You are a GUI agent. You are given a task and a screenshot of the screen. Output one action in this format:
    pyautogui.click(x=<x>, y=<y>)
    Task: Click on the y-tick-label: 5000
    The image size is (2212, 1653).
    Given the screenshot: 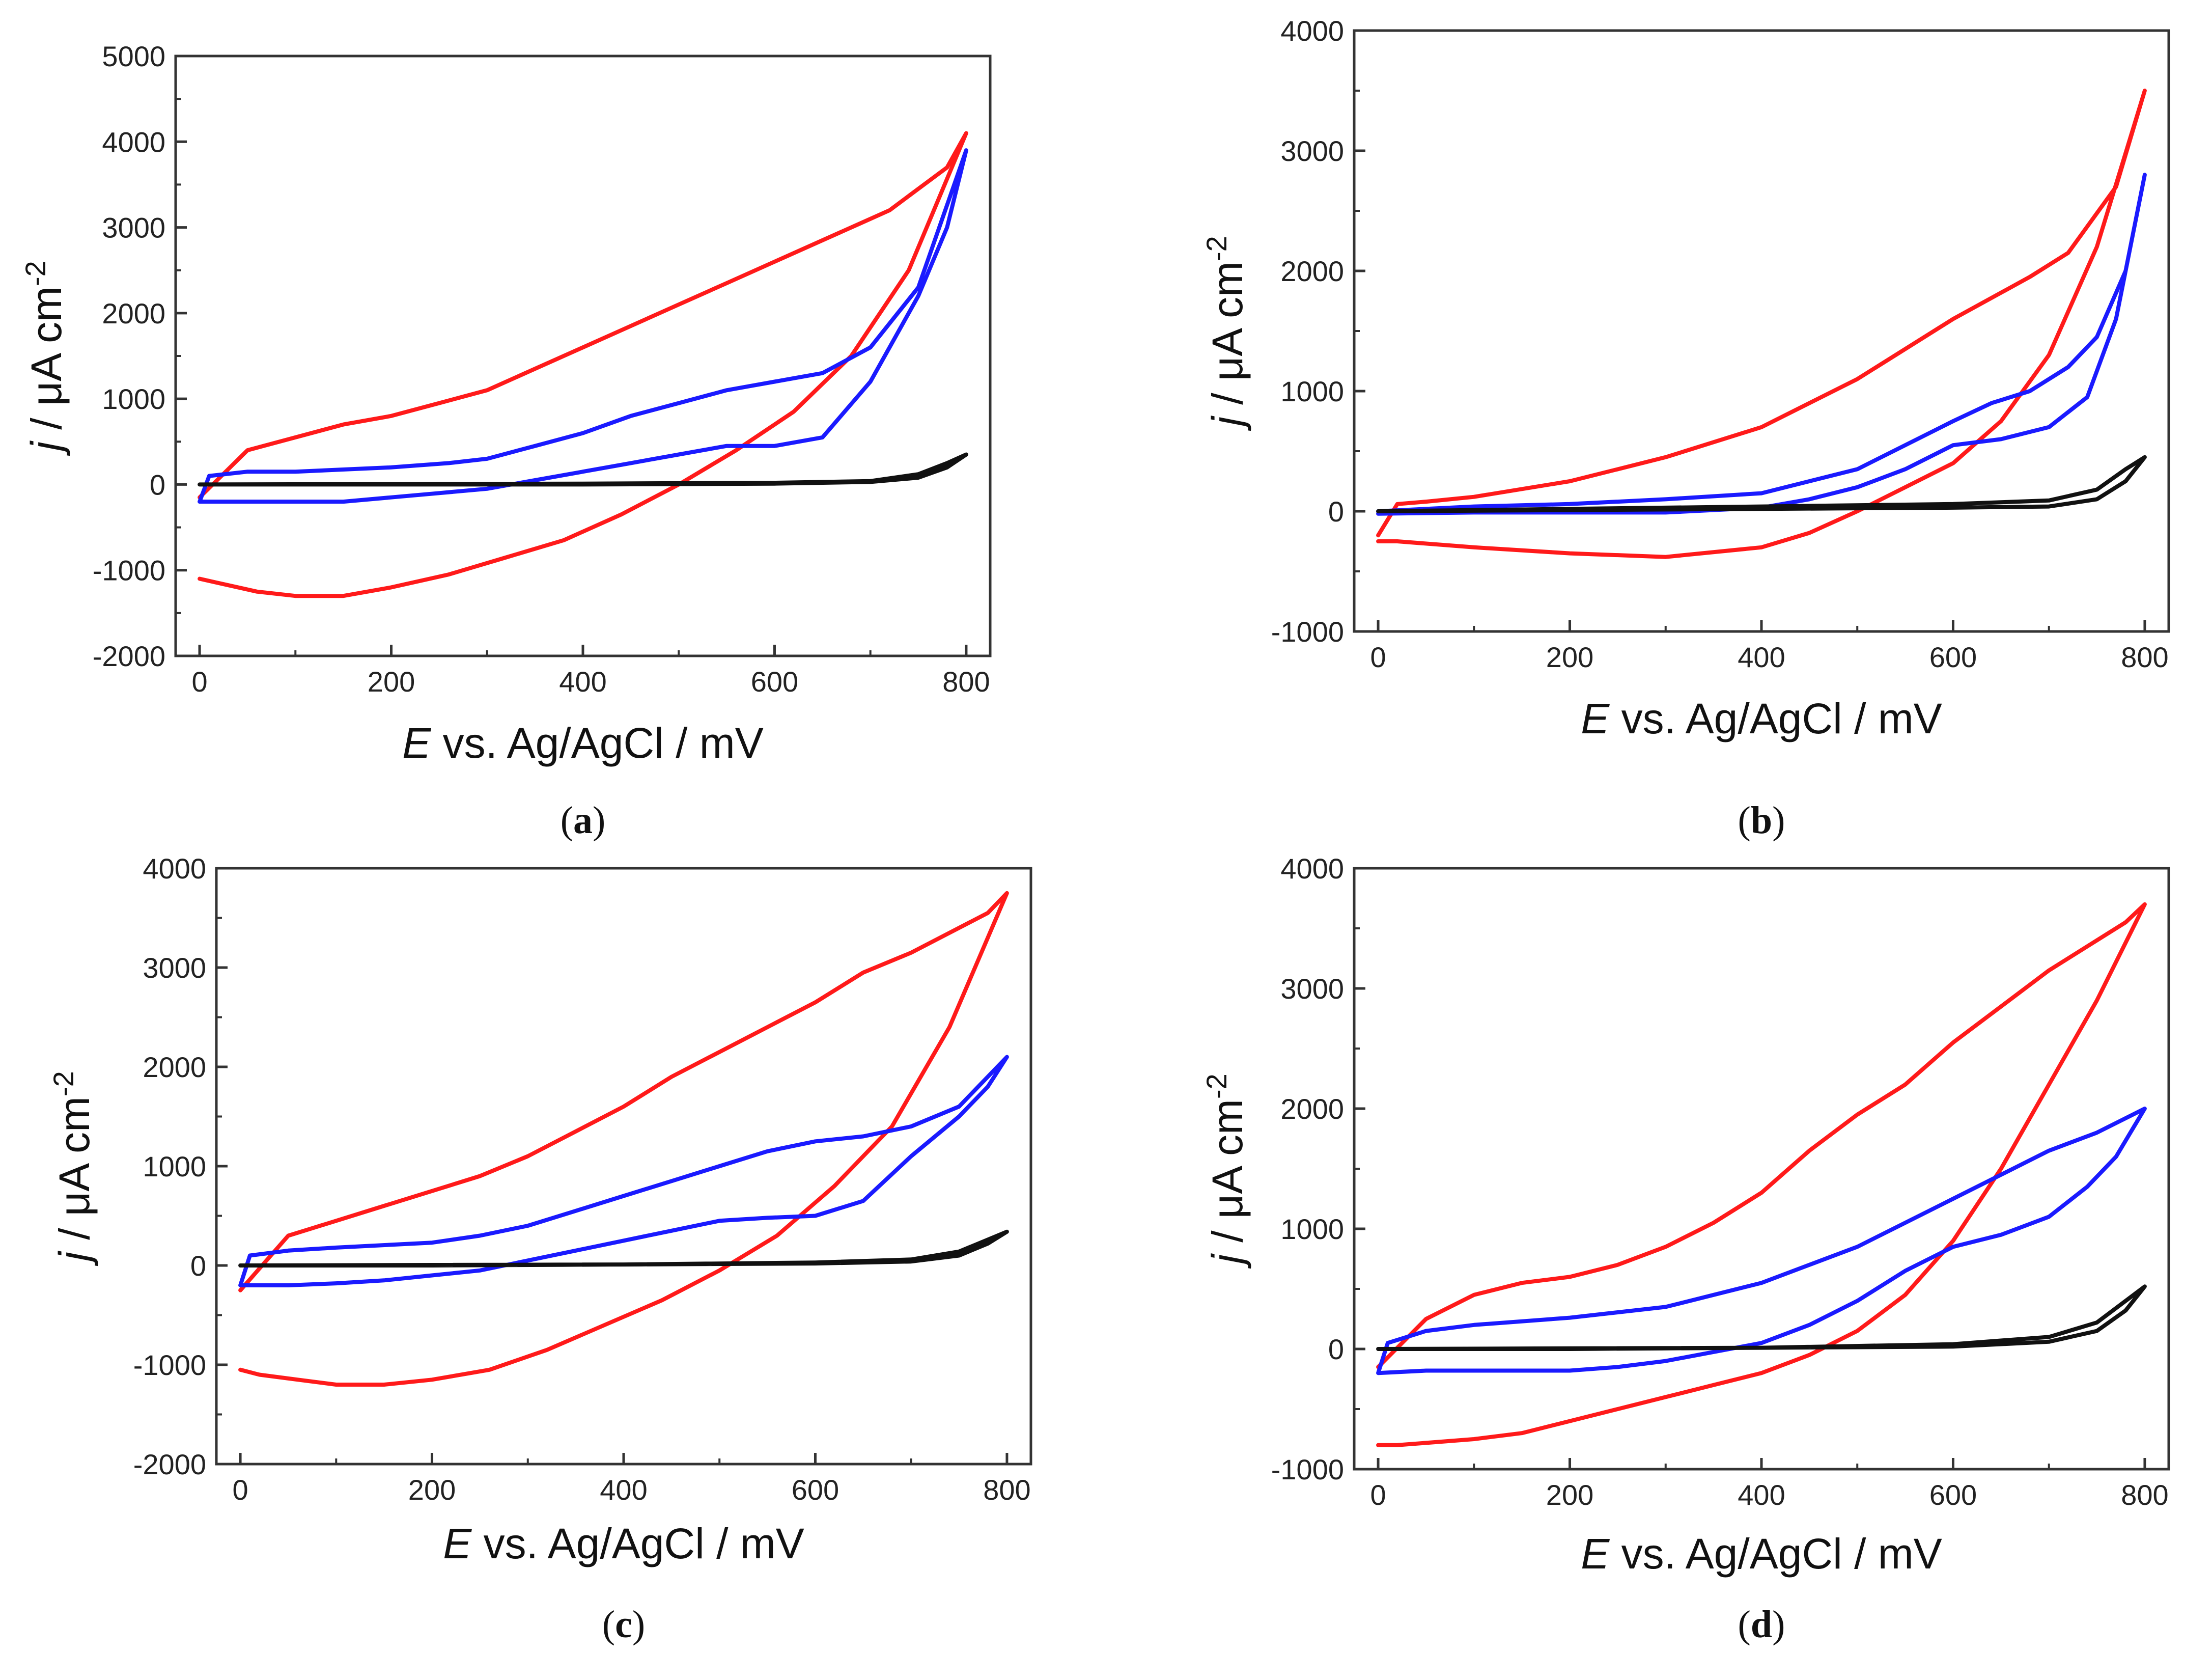 What is the action you would take?
    pyautogui.click(x=133, y=56)
    